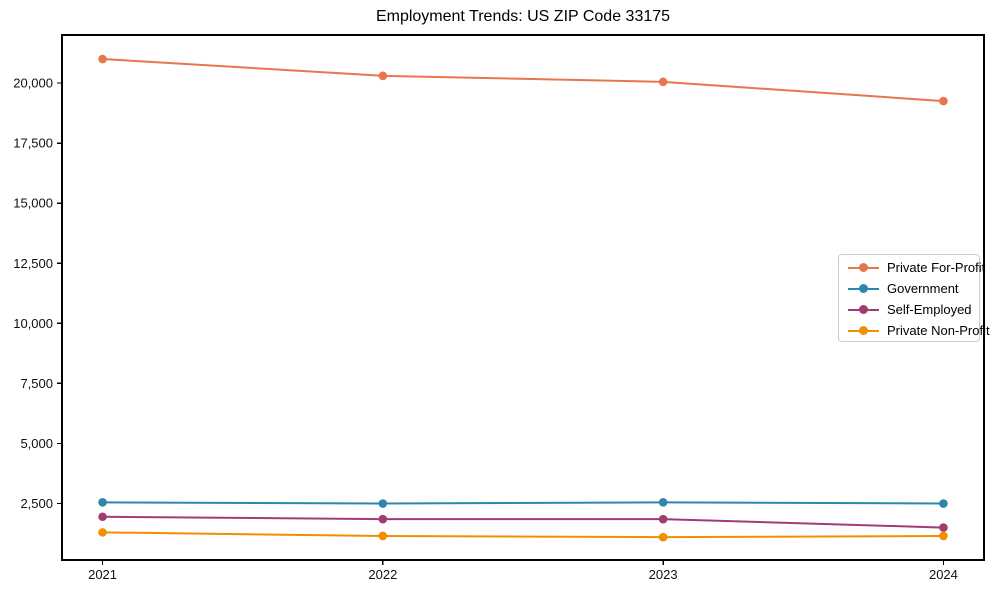 This screenshot has width=1000, height=600. I want to click on y-tick-label: 20,000, so click(33, 83).